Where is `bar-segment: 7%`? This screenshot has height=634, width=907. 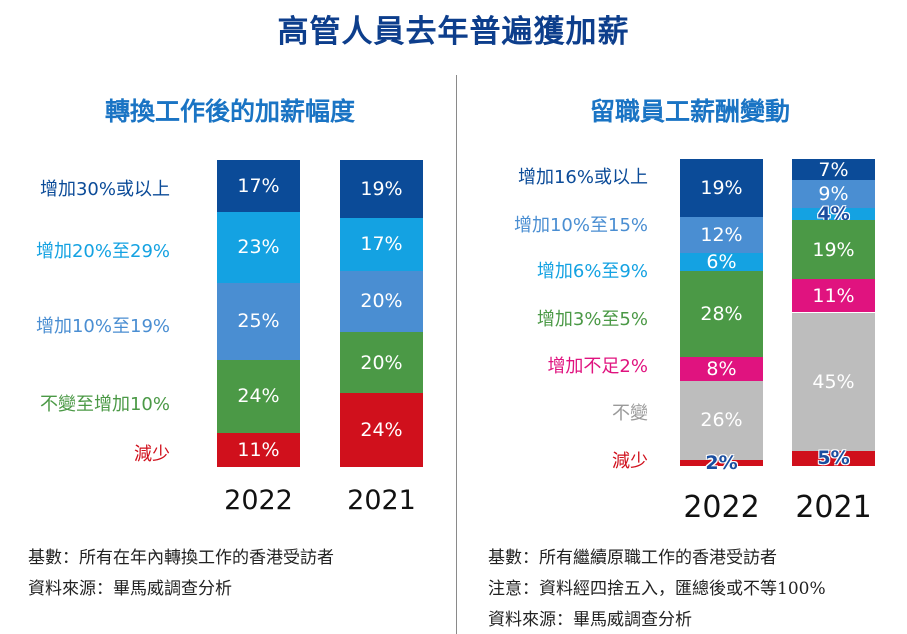
bar-segment: 7% is located at coordinates (833, 169).